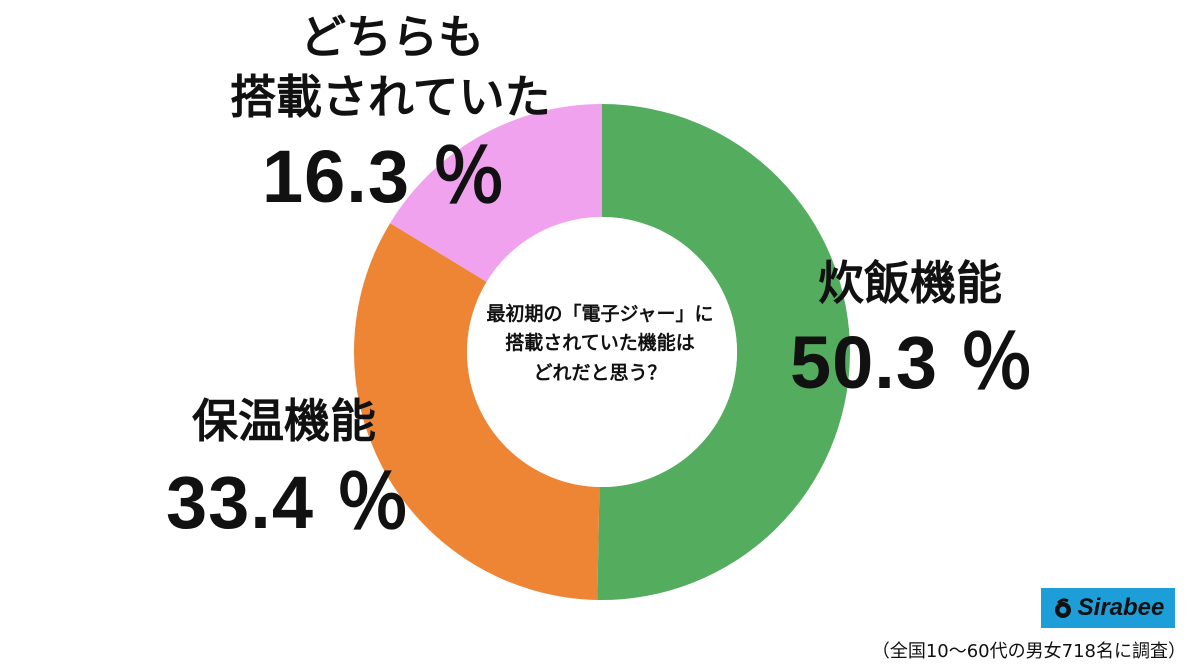  Describe the element at coordinates (284, 421) in the screenshot. I see `label-warm-name: 保温機能` at that location.